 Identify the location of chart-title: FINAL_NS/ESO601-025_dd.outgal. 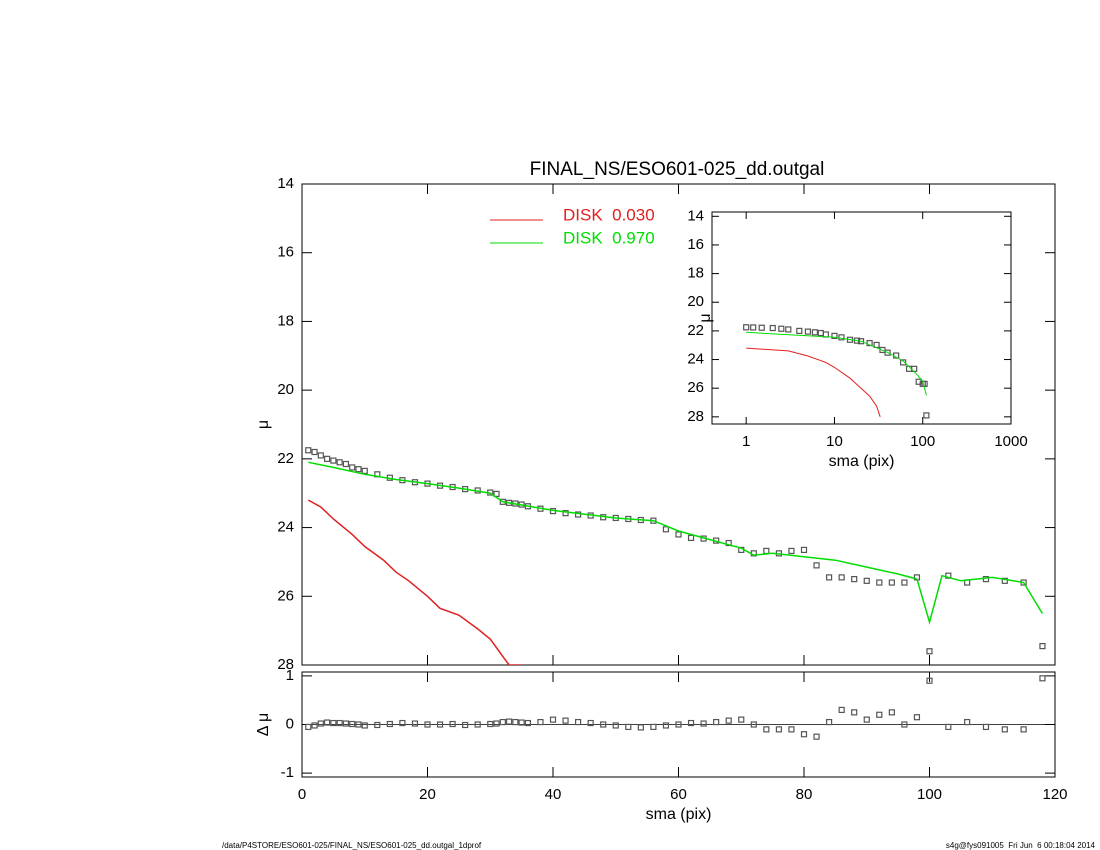
(677, 169).